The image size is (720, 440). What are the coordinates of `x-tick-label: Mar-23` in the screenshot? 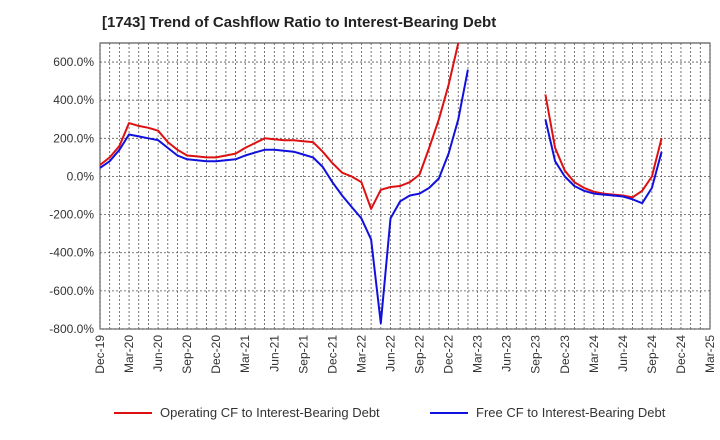 It's located at (478, 354).